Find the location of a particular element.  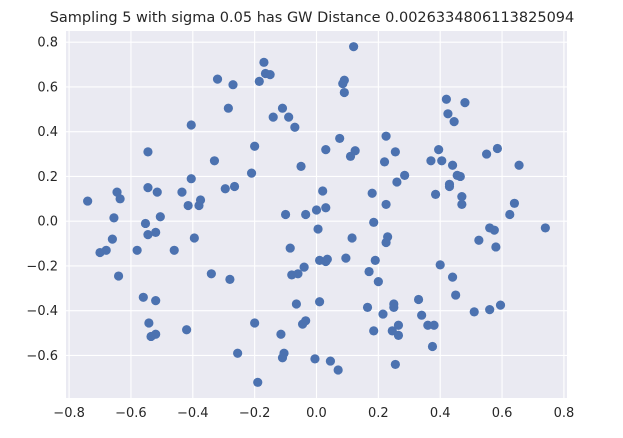

y-tick-label: 0.2 is located at coordinates (47, 177).